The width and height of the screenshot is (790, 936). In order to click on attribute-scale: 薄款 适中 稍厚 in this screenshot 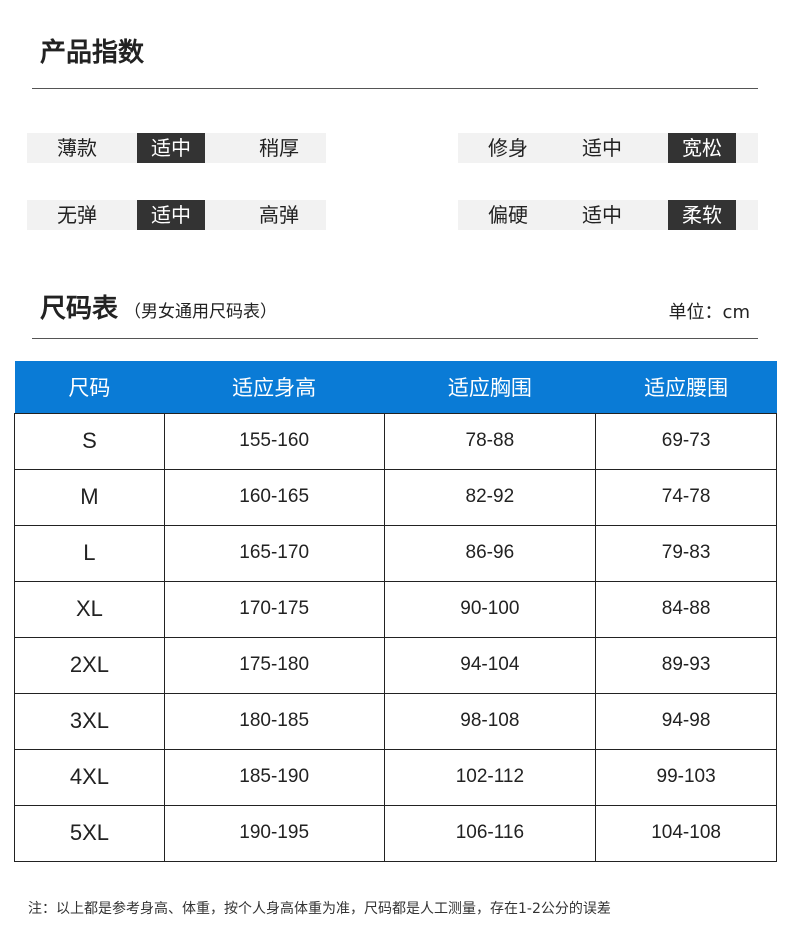, I will do `click(176, 148)`.